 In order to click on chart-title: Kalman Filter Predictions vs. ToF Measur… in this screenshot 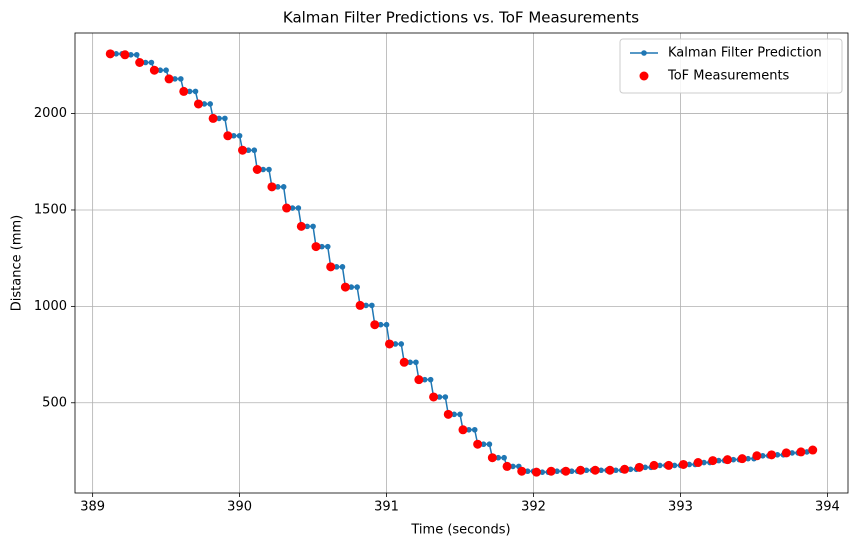, I will do `click(461, 18)`.